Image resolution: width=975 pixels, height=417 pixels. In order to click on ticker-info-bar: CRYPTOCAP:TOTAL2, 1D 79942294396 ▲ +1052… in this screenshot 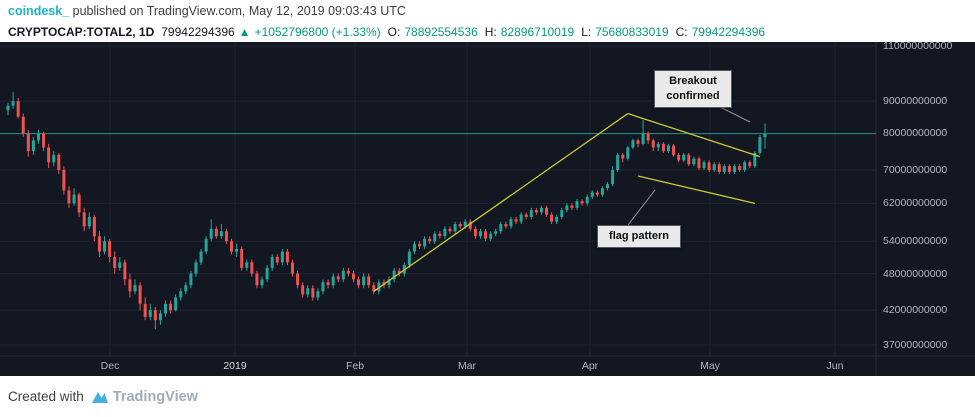, I will do `click(487, 32)`.